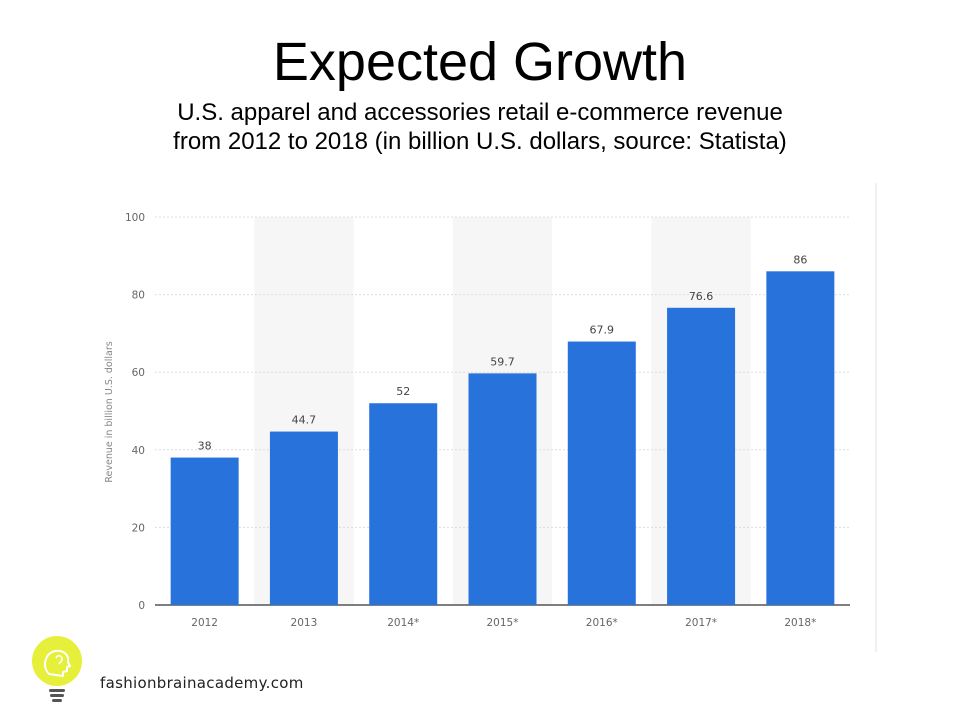 This screenshot has height=720, width=960. I want to click on x-tick-label: 2015*, so click(503, 623).